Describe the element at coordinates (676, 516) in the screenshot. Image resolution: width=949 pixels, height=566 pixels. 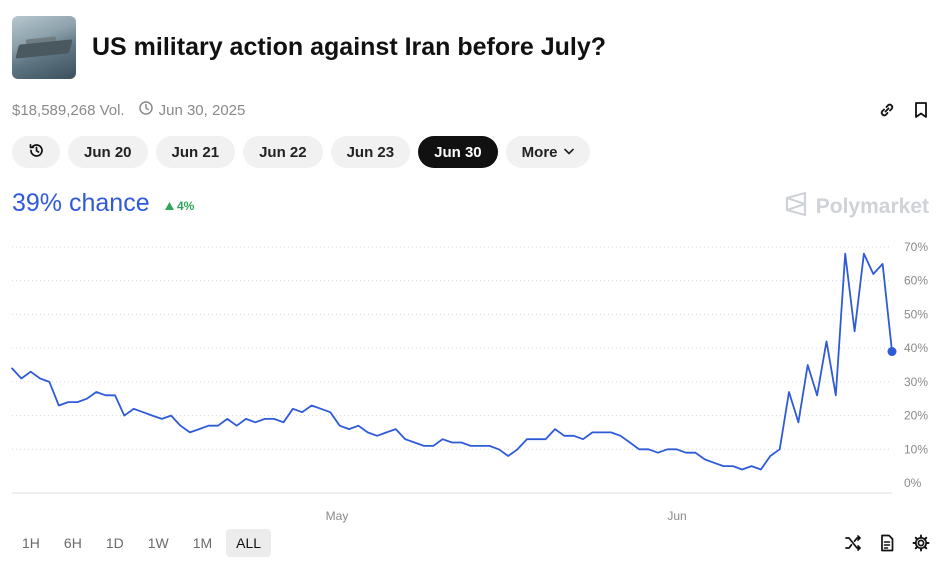
I see `x-tick-label: Jun` at that location.